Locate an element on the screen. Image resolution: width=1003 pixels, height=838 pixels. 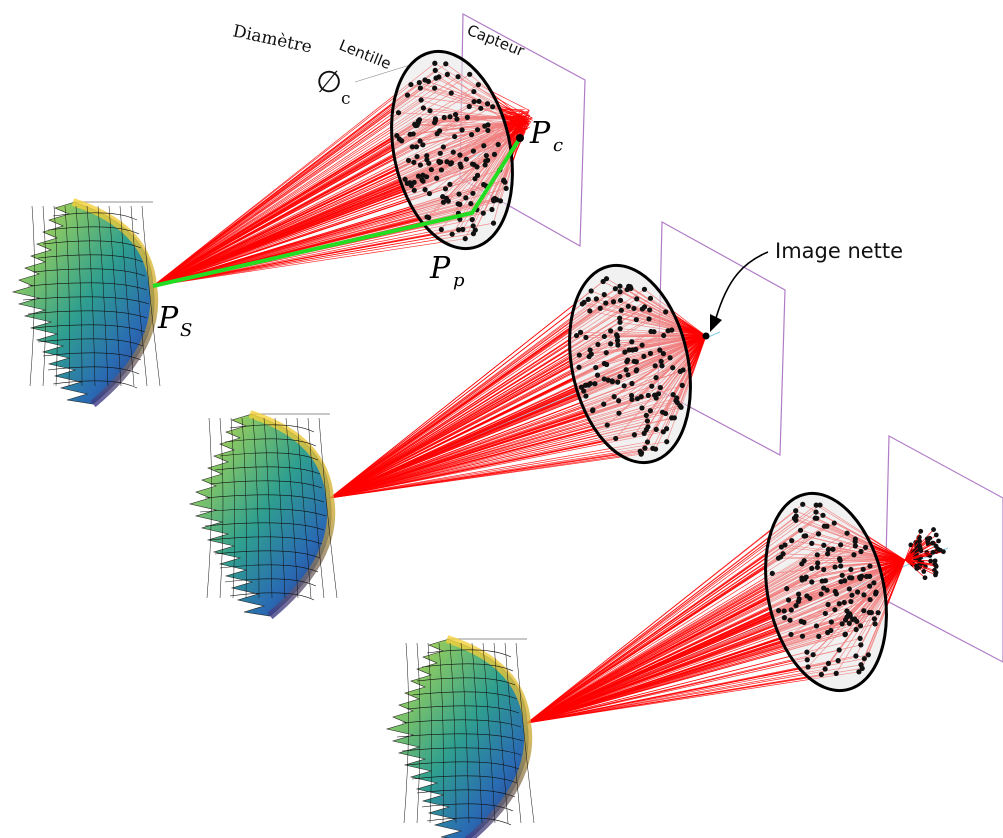
lens-sample-points is located at coordinates (451, 151).